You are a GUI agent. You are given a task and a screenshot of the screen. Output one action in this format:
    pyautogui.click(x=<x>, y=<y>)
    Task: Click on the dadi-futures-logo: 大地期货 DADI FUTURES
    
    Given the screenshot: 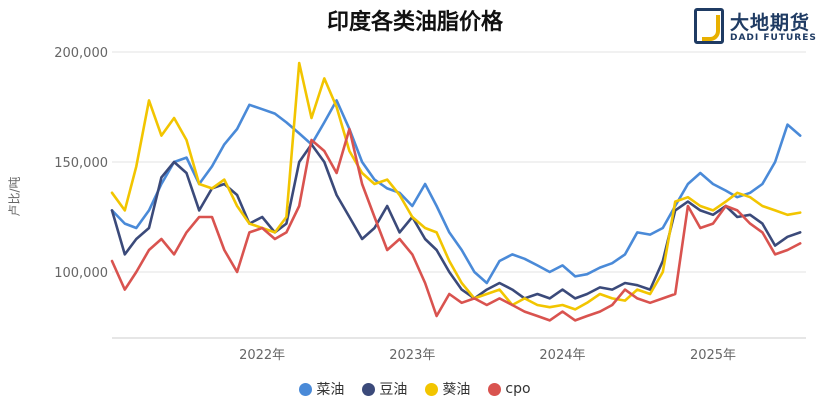 What is the action you would take?
    pyautogui.click(x=761, y=27)
    